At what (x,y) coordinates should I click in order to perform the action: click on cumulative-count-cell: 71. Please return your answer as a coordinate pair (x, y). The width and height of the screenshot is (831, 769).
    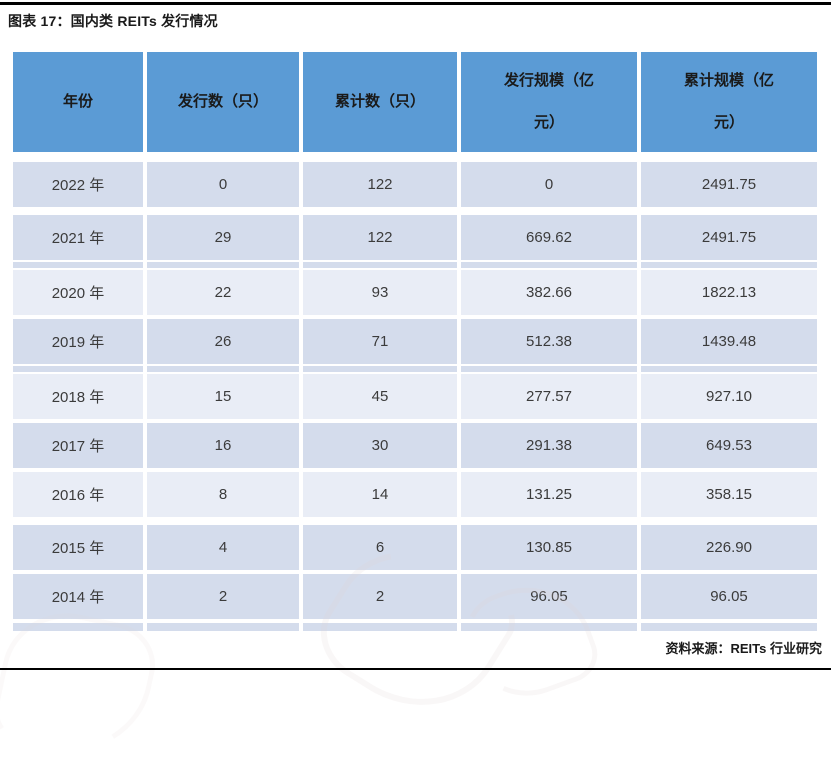
    Looking at the image, I should click on (380, 341).